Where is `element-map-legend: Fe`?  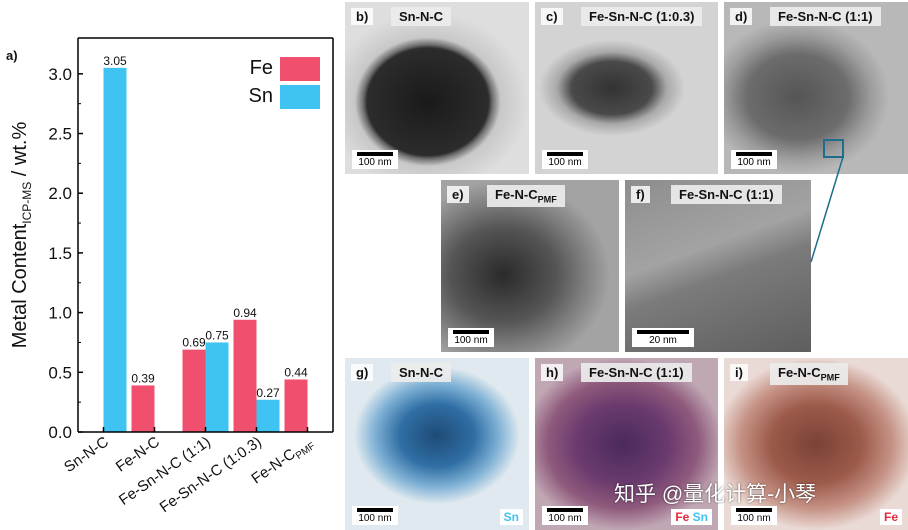
element-map-legend: Fe is located at coordinates (890, 517).